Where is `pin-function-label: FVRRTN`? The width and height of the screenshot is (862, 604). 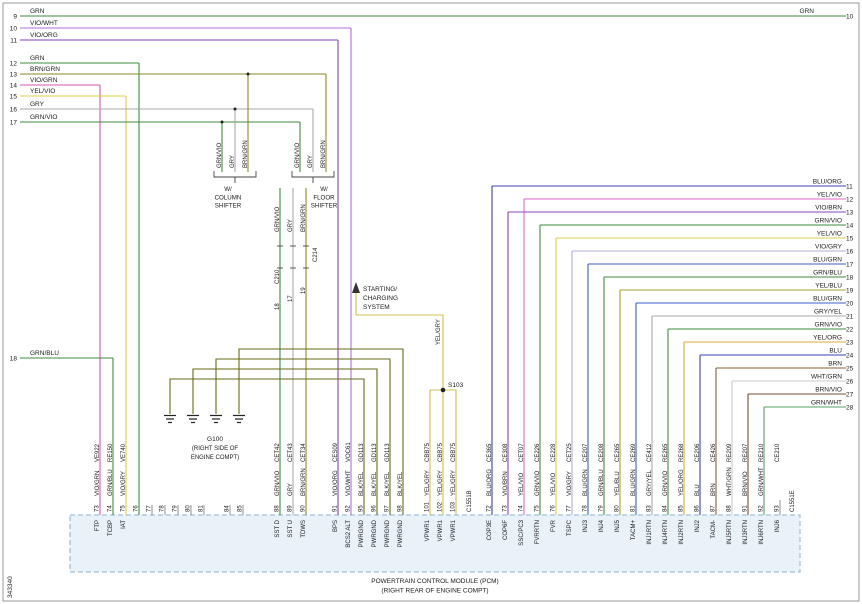
pin-function-label: FVRRTN is located at coordinates (538, 532).